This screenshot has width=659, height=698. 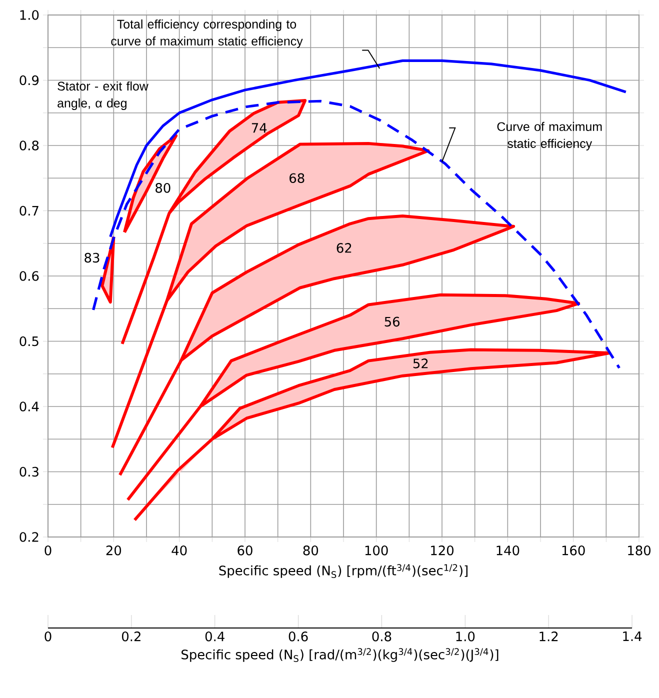 What do you see at coordinates (343, 571) in the screenshot?
I see `x-axis-title: Specific speed (N$_{S}$) [rpm/(ft$^{3/4}$)(sec$^{1/2}$)]` at bounding box center [343, 571].